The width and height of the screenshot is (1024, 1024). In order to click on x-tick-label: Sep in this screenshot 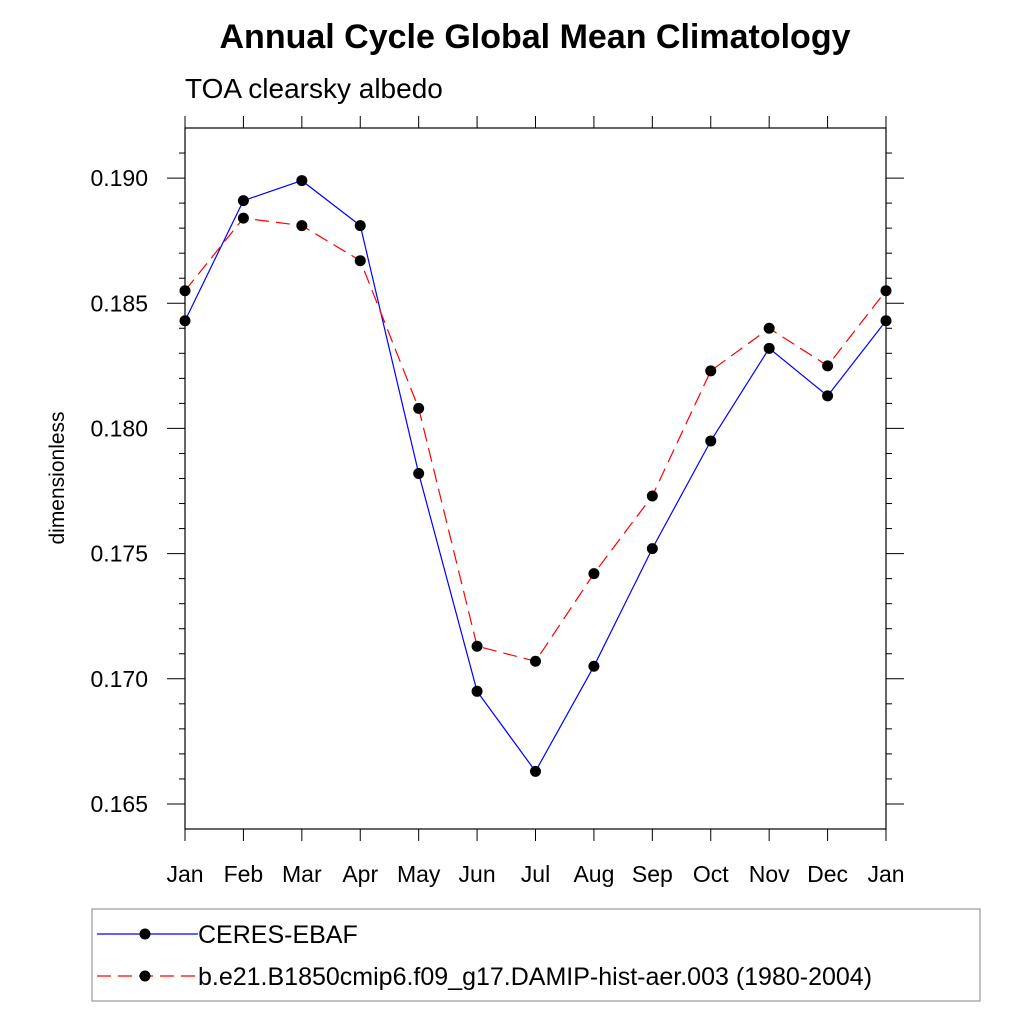, I will do `click(652, 874)`.